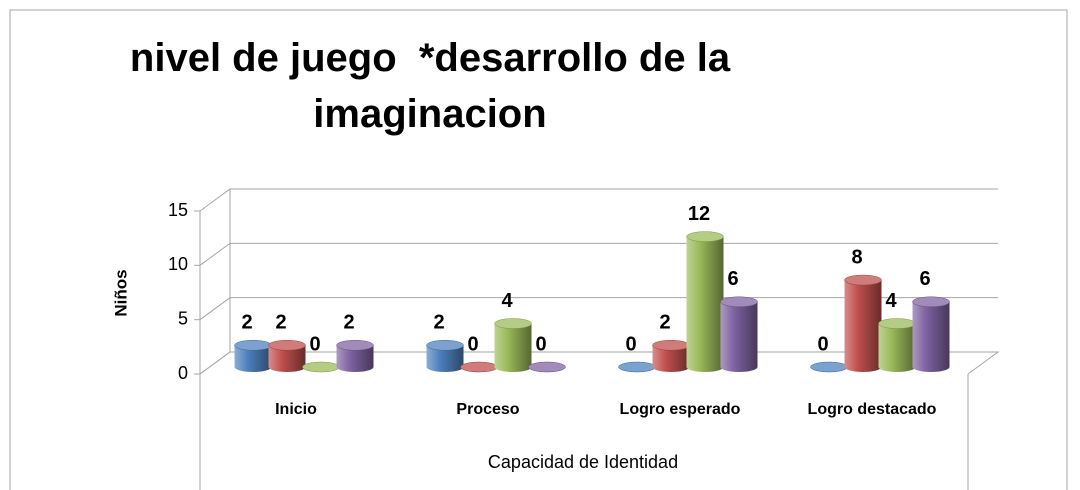 Image resolution: width=1080 pixels, height=490 pixels. I want to click on y-tick-label: 5, so click(183, 318).